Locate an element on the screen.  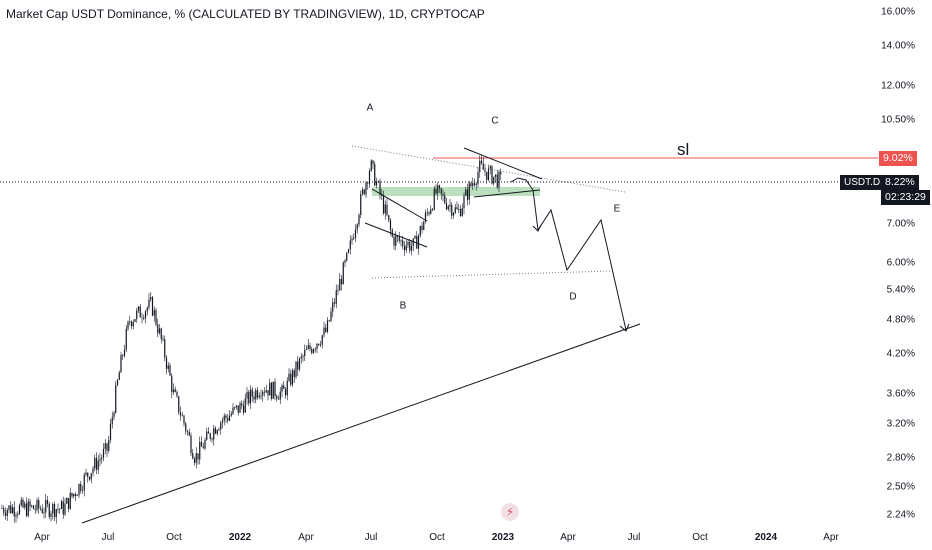
wave-label-a: A is located at coordinates (370, 108).